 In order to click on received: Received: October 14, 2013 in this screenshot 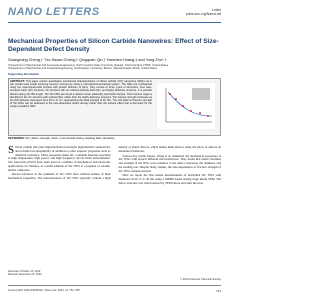, I will do `click(24, 271)`.